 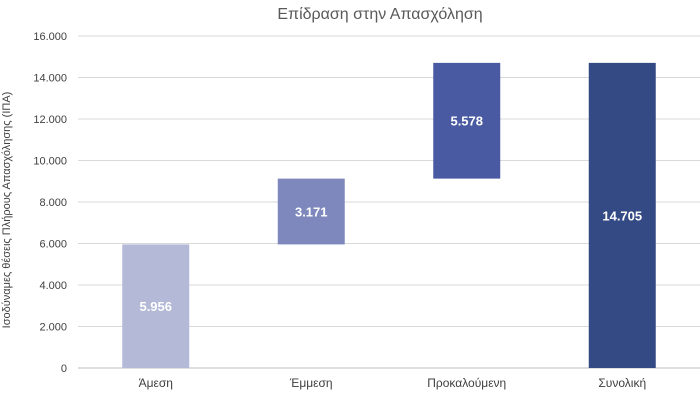 What do you see at coordinates (50, 120) in the screenshot?
I see `y-tick-label: 12.000` at bounding box center [50, 120].